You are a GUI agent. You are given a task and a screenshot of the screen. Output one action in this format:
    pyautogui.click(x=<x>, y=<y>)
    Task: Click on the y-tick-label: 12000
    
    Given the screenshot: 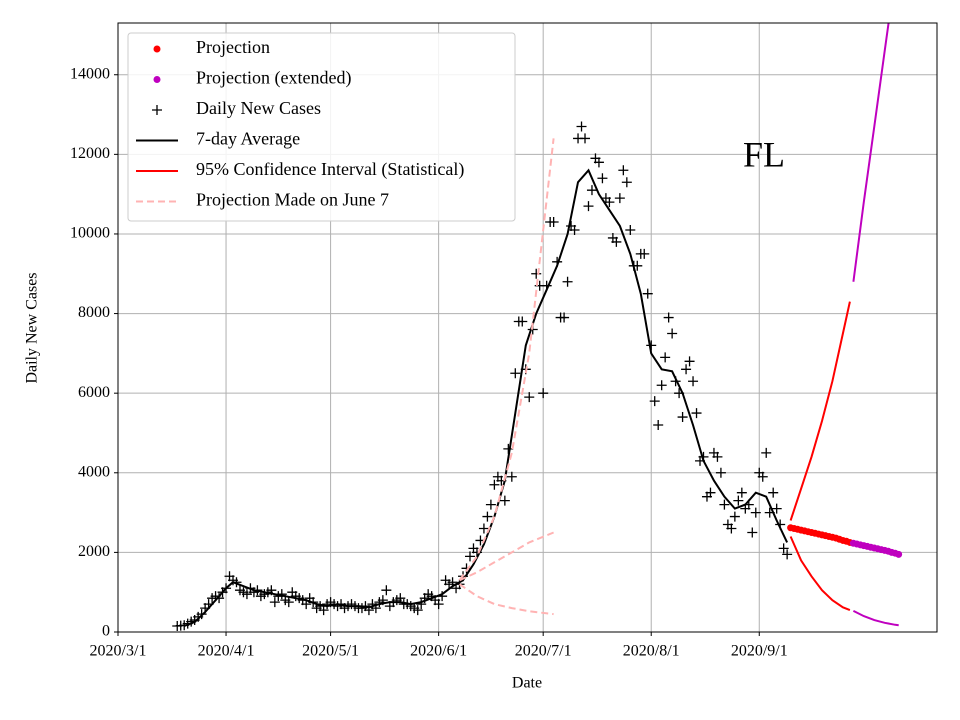 What is the action you would take?
    pyautogui.click(x=90, y=153)
    